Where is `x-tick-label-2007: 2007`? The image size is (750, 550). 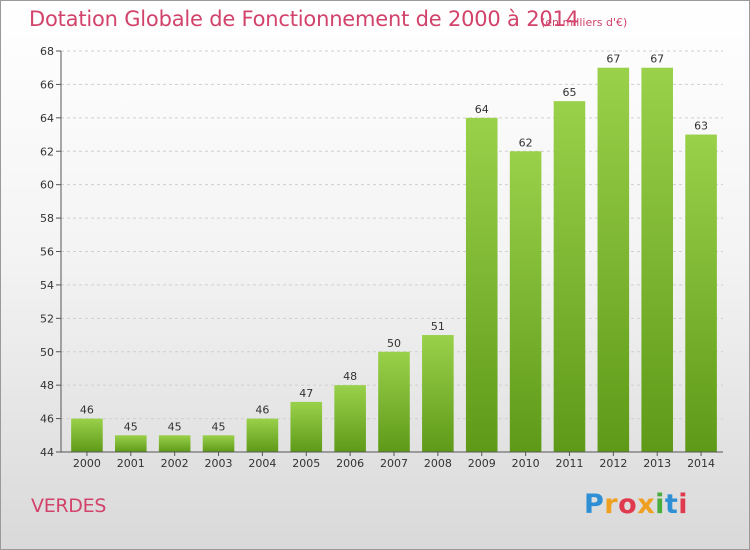
x-tick-label-2007: 2007 is located at coordinates (394, 463).